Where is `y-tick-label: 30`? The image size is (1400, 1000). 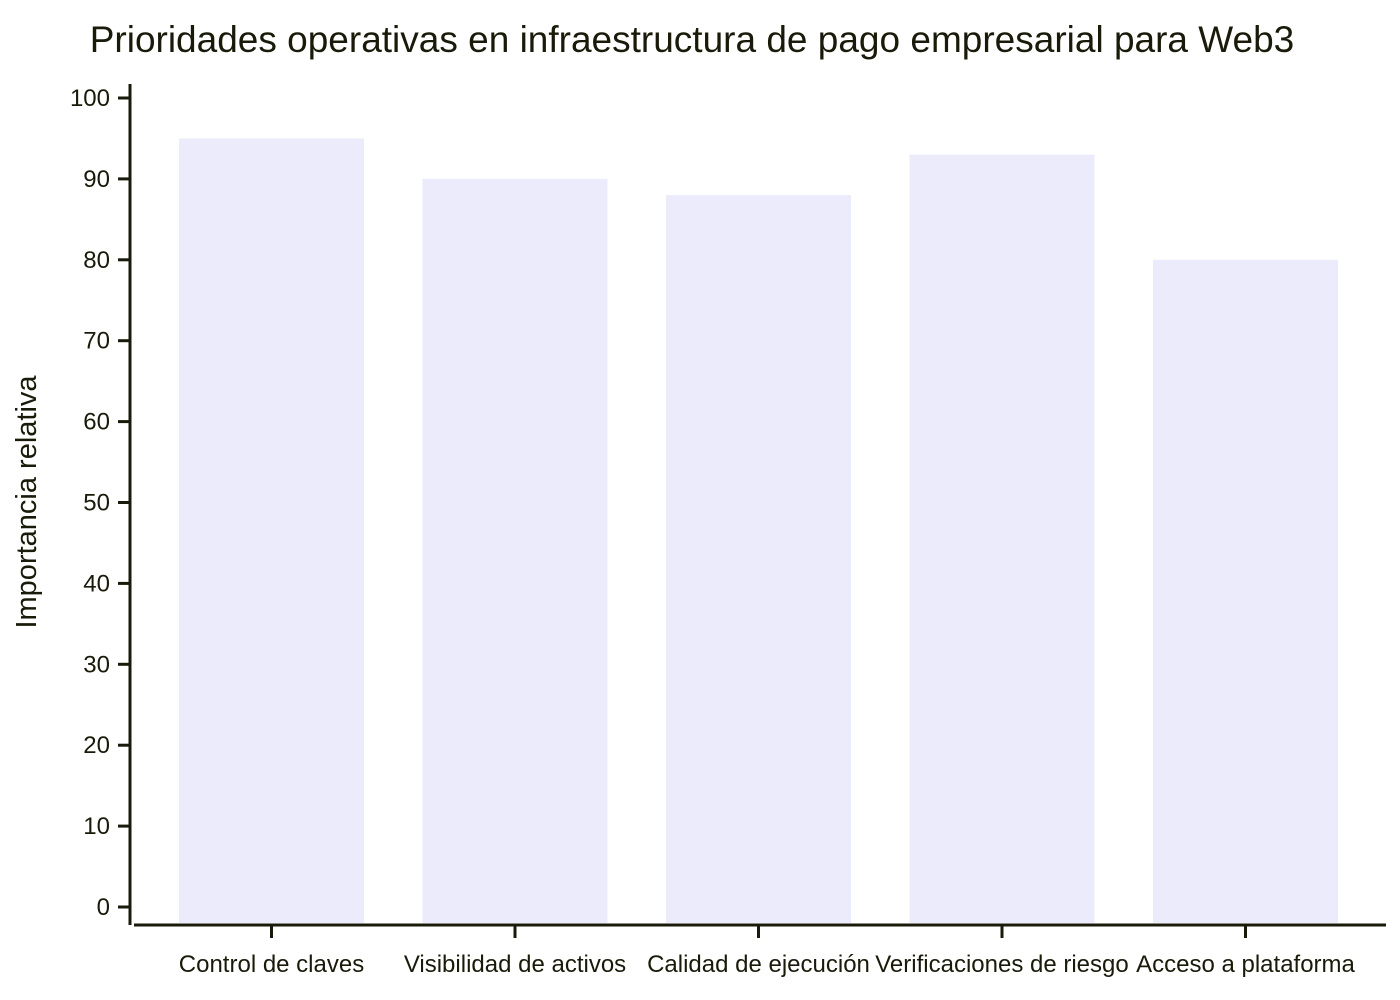 y-tick-label: 30 is located at coordinates (96, 664).